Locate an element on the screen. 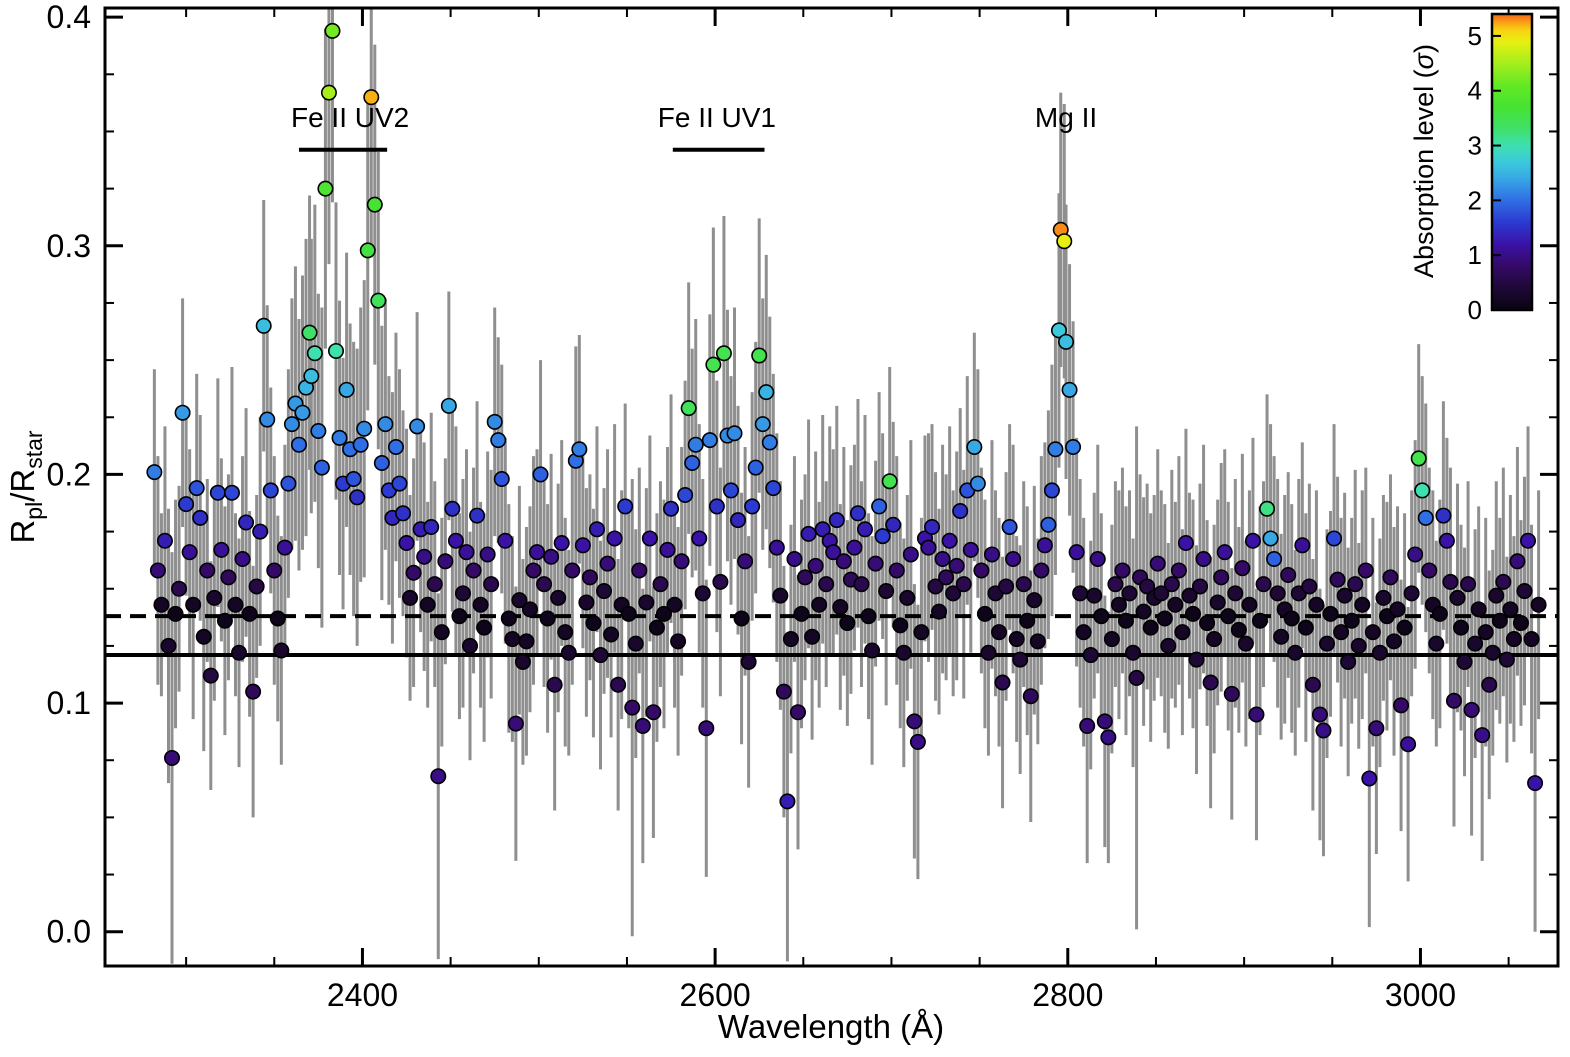 Image resolution: width=1570 pixels, height=1057 pixels. colorbar-tick-label: 1 is located at coordinates (1475, 255).